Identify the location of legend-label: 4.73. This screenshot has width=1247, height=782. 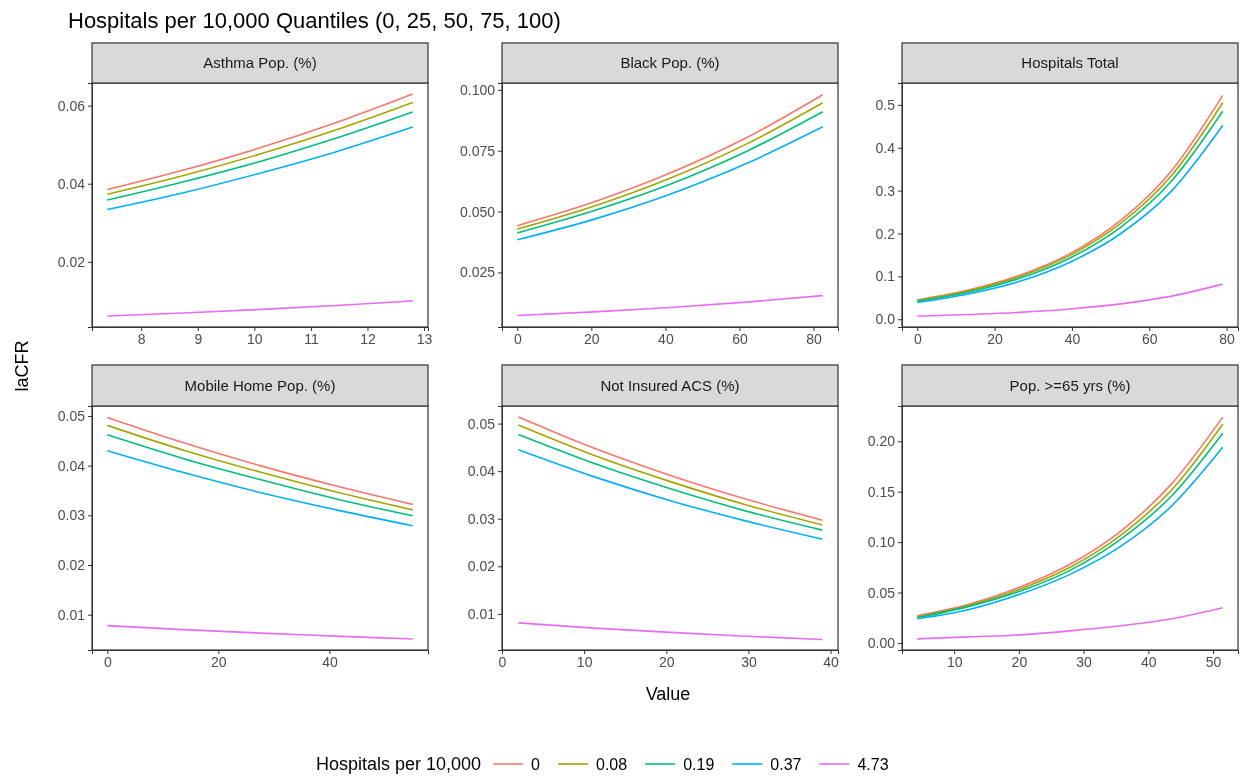
(873, 764).